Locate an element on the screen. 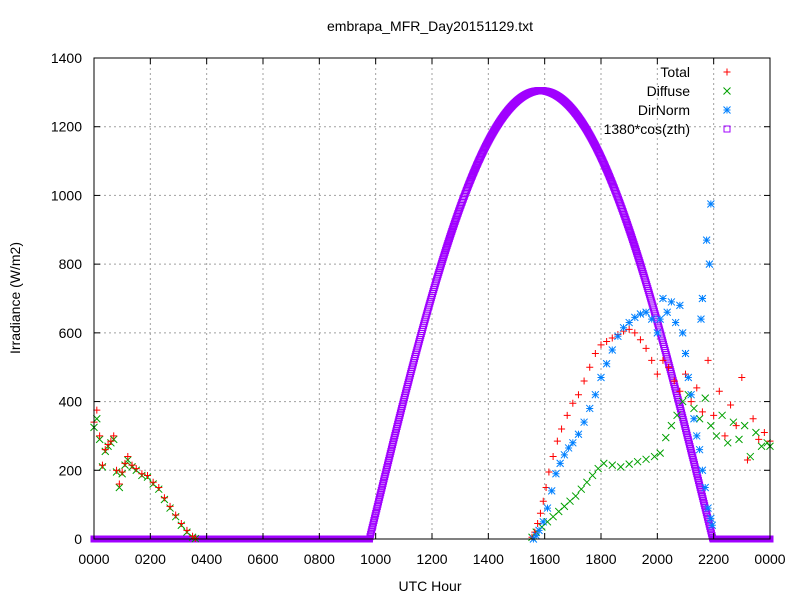 This screenshot has height=600, width=800. legend-dirnorm-label: DirNorm is located at coordinates (664, 110).